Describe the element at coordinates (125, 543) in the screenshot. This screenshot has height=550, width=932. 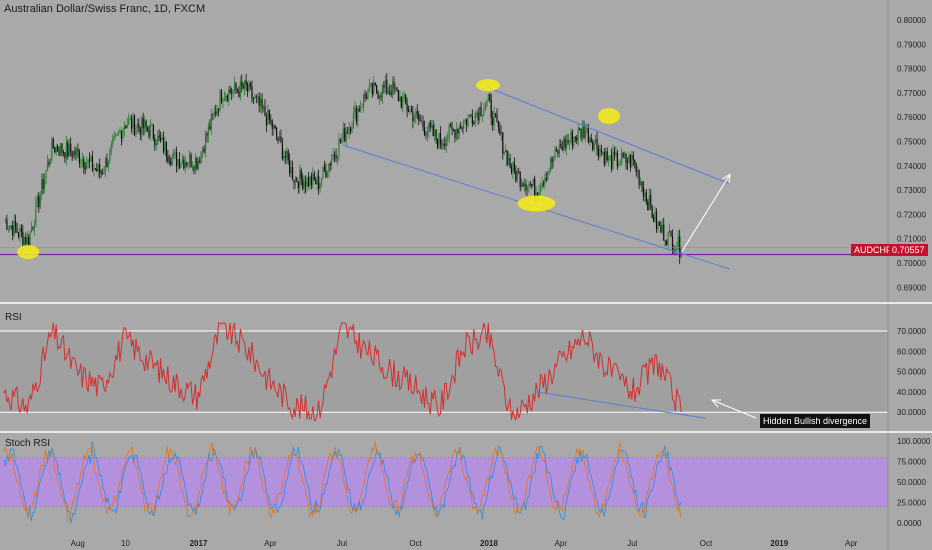
I see `x-tick-label: 10` at that location.